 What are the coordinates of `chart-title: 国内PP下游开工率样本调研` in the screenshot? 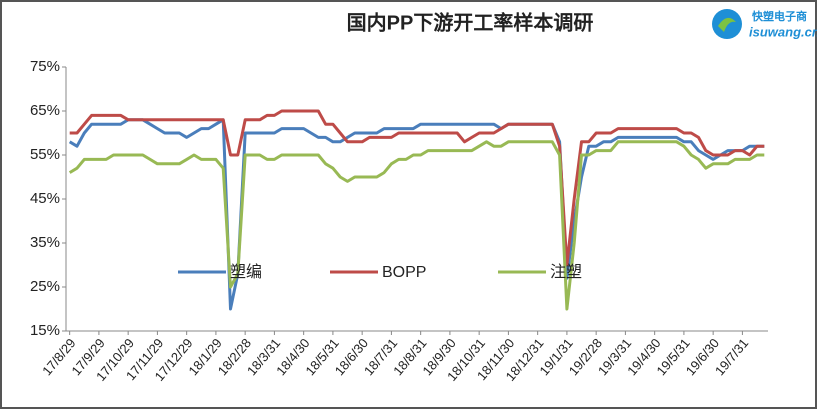 It's located at (470, 22).